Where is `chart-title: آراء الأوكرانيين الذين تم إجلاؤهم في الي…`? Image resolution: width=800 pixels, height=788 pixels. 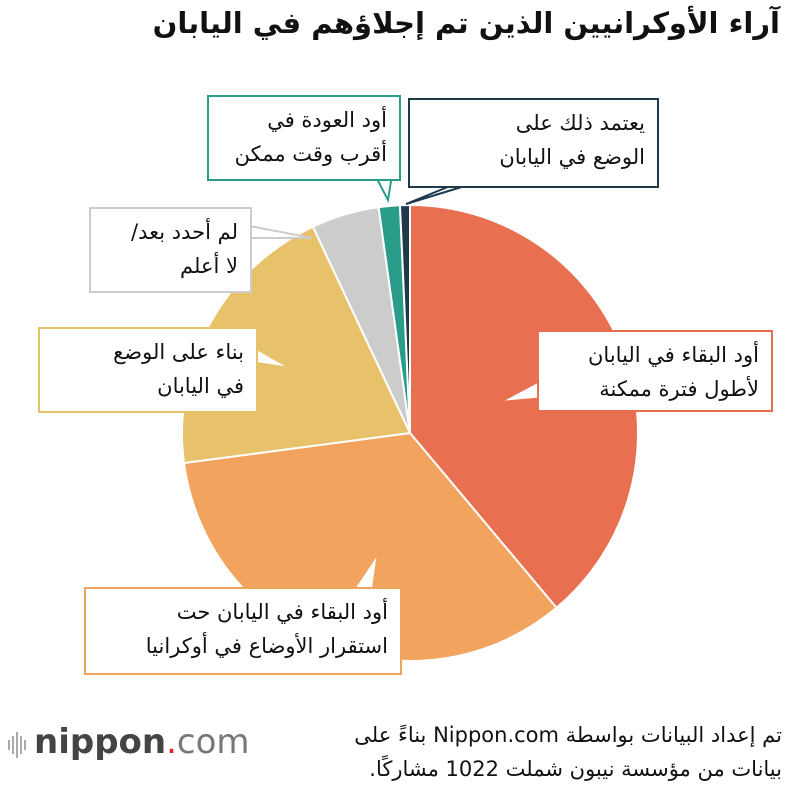 chart-title: آراء الأوكرانيين الذين تم إجلاؤهم في الي… is located at coordinates (466, 23).